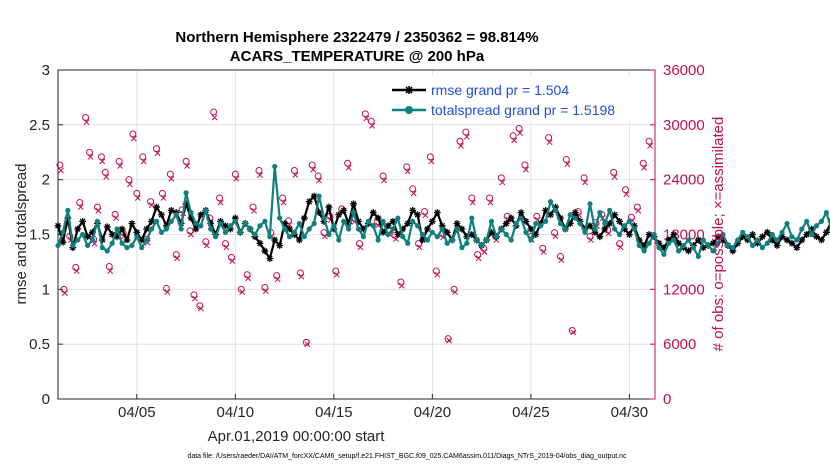 This screenshot has height=470, width=830. What do you see at coordinates (46, 235) in the screenshot?
I see `y-axis-left: 0 0.5 1 1.5 2 2.5 3` at bounding box center [46, 235].